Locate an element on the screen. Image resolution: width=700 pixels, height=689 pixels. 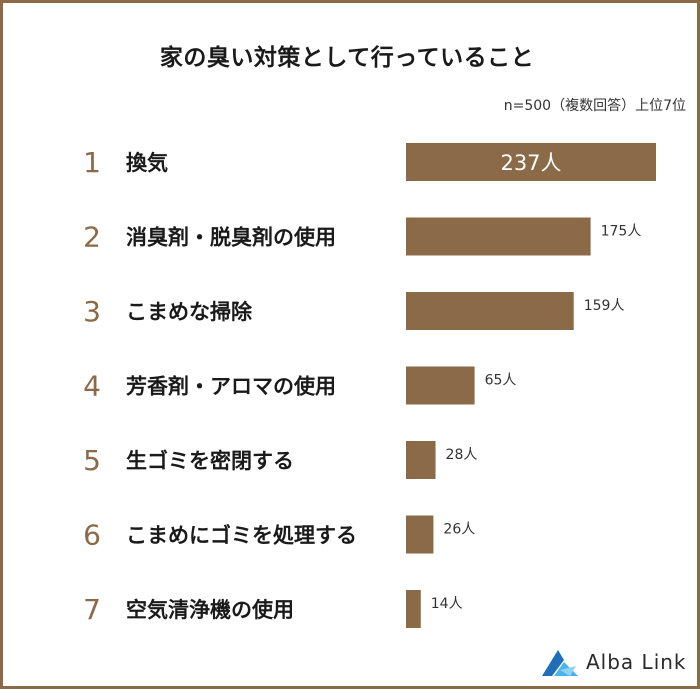
category-label: 生ゴミを密閉する is located at coordinates (210, 461).